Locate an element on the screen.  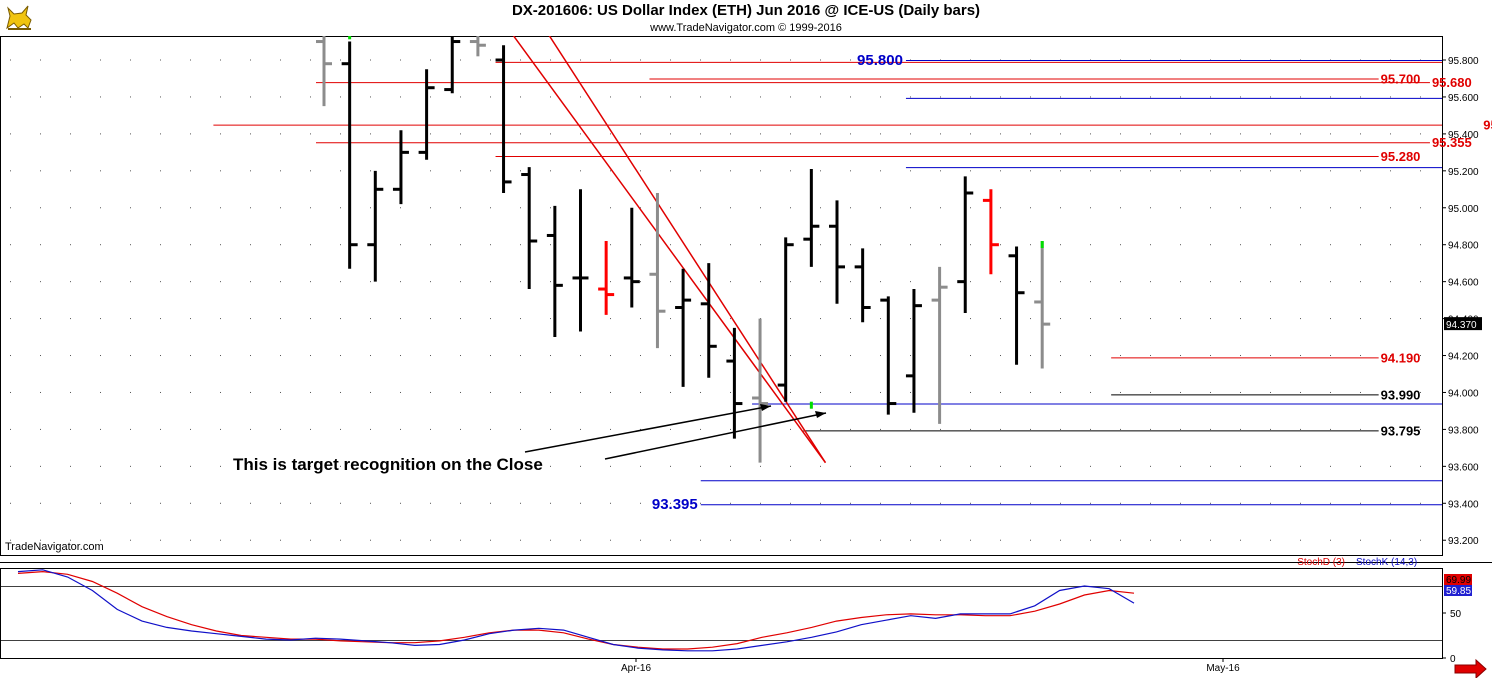
stochK-badge-text: 59.85 is located at coordinates (1458, 591).